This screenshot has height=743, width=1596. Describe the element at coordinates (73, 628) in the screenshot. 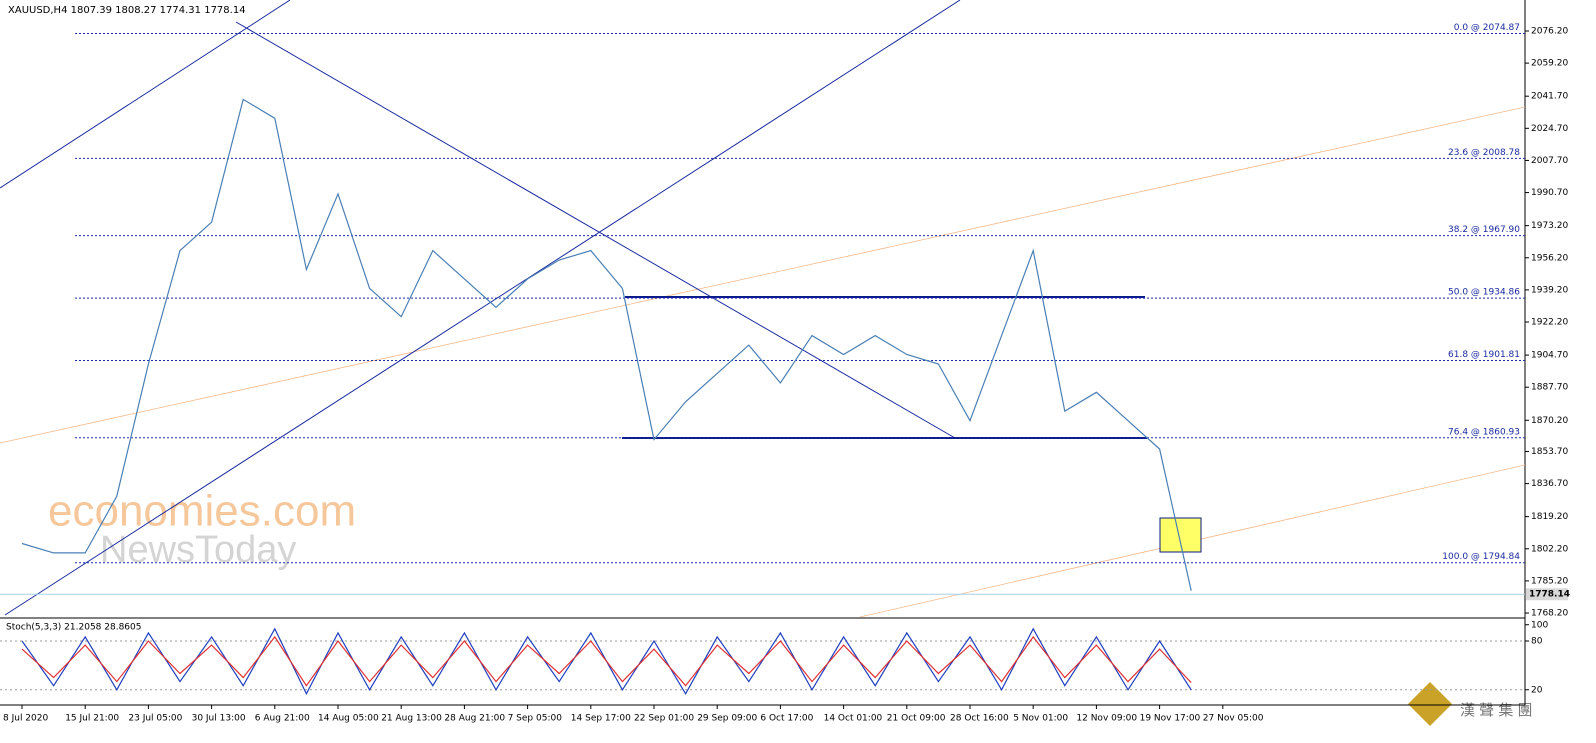

I see `indicator-title: Stoch(5,3,3) 21.2058 28.8605` at that location.